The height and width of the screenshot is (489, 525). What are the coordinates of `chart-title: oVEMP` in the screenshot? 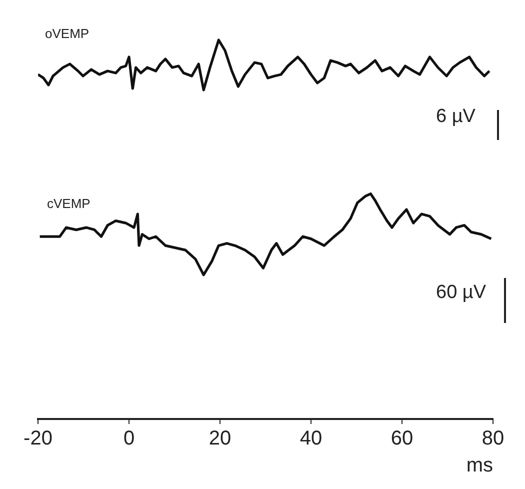 It's located at (67, 33).